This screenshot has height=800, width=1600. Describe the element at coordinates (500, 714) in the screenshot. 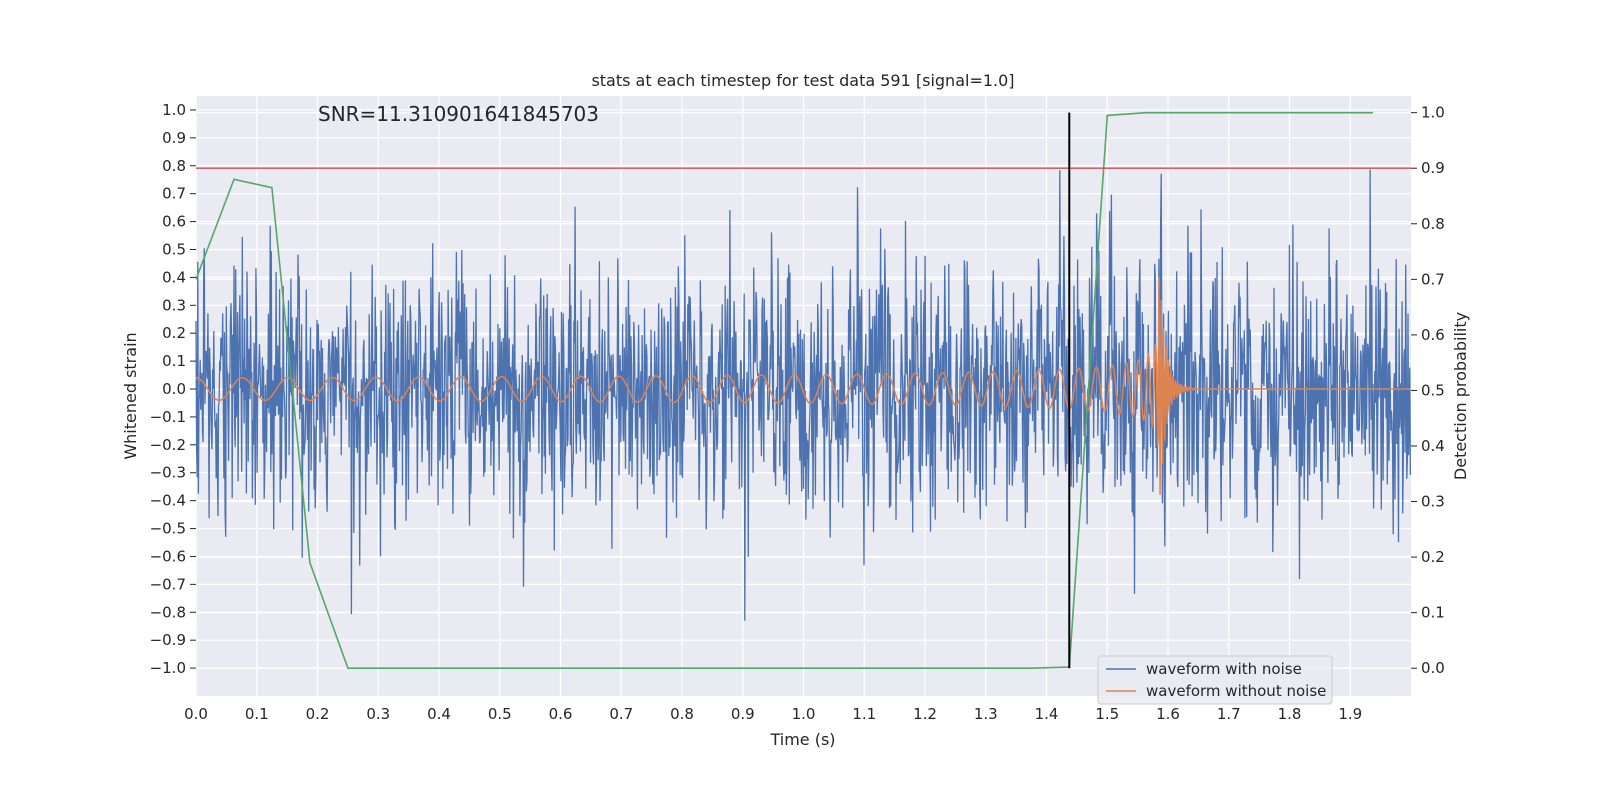

I see `x-tick-label: 0.5` at that location.